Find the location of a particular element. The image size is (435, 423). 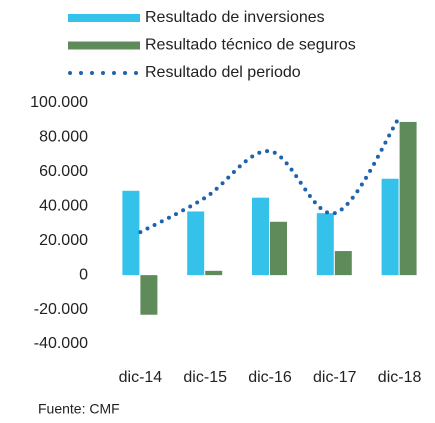

y-tick-label: 20.000 is located at coordinates (63, 240).